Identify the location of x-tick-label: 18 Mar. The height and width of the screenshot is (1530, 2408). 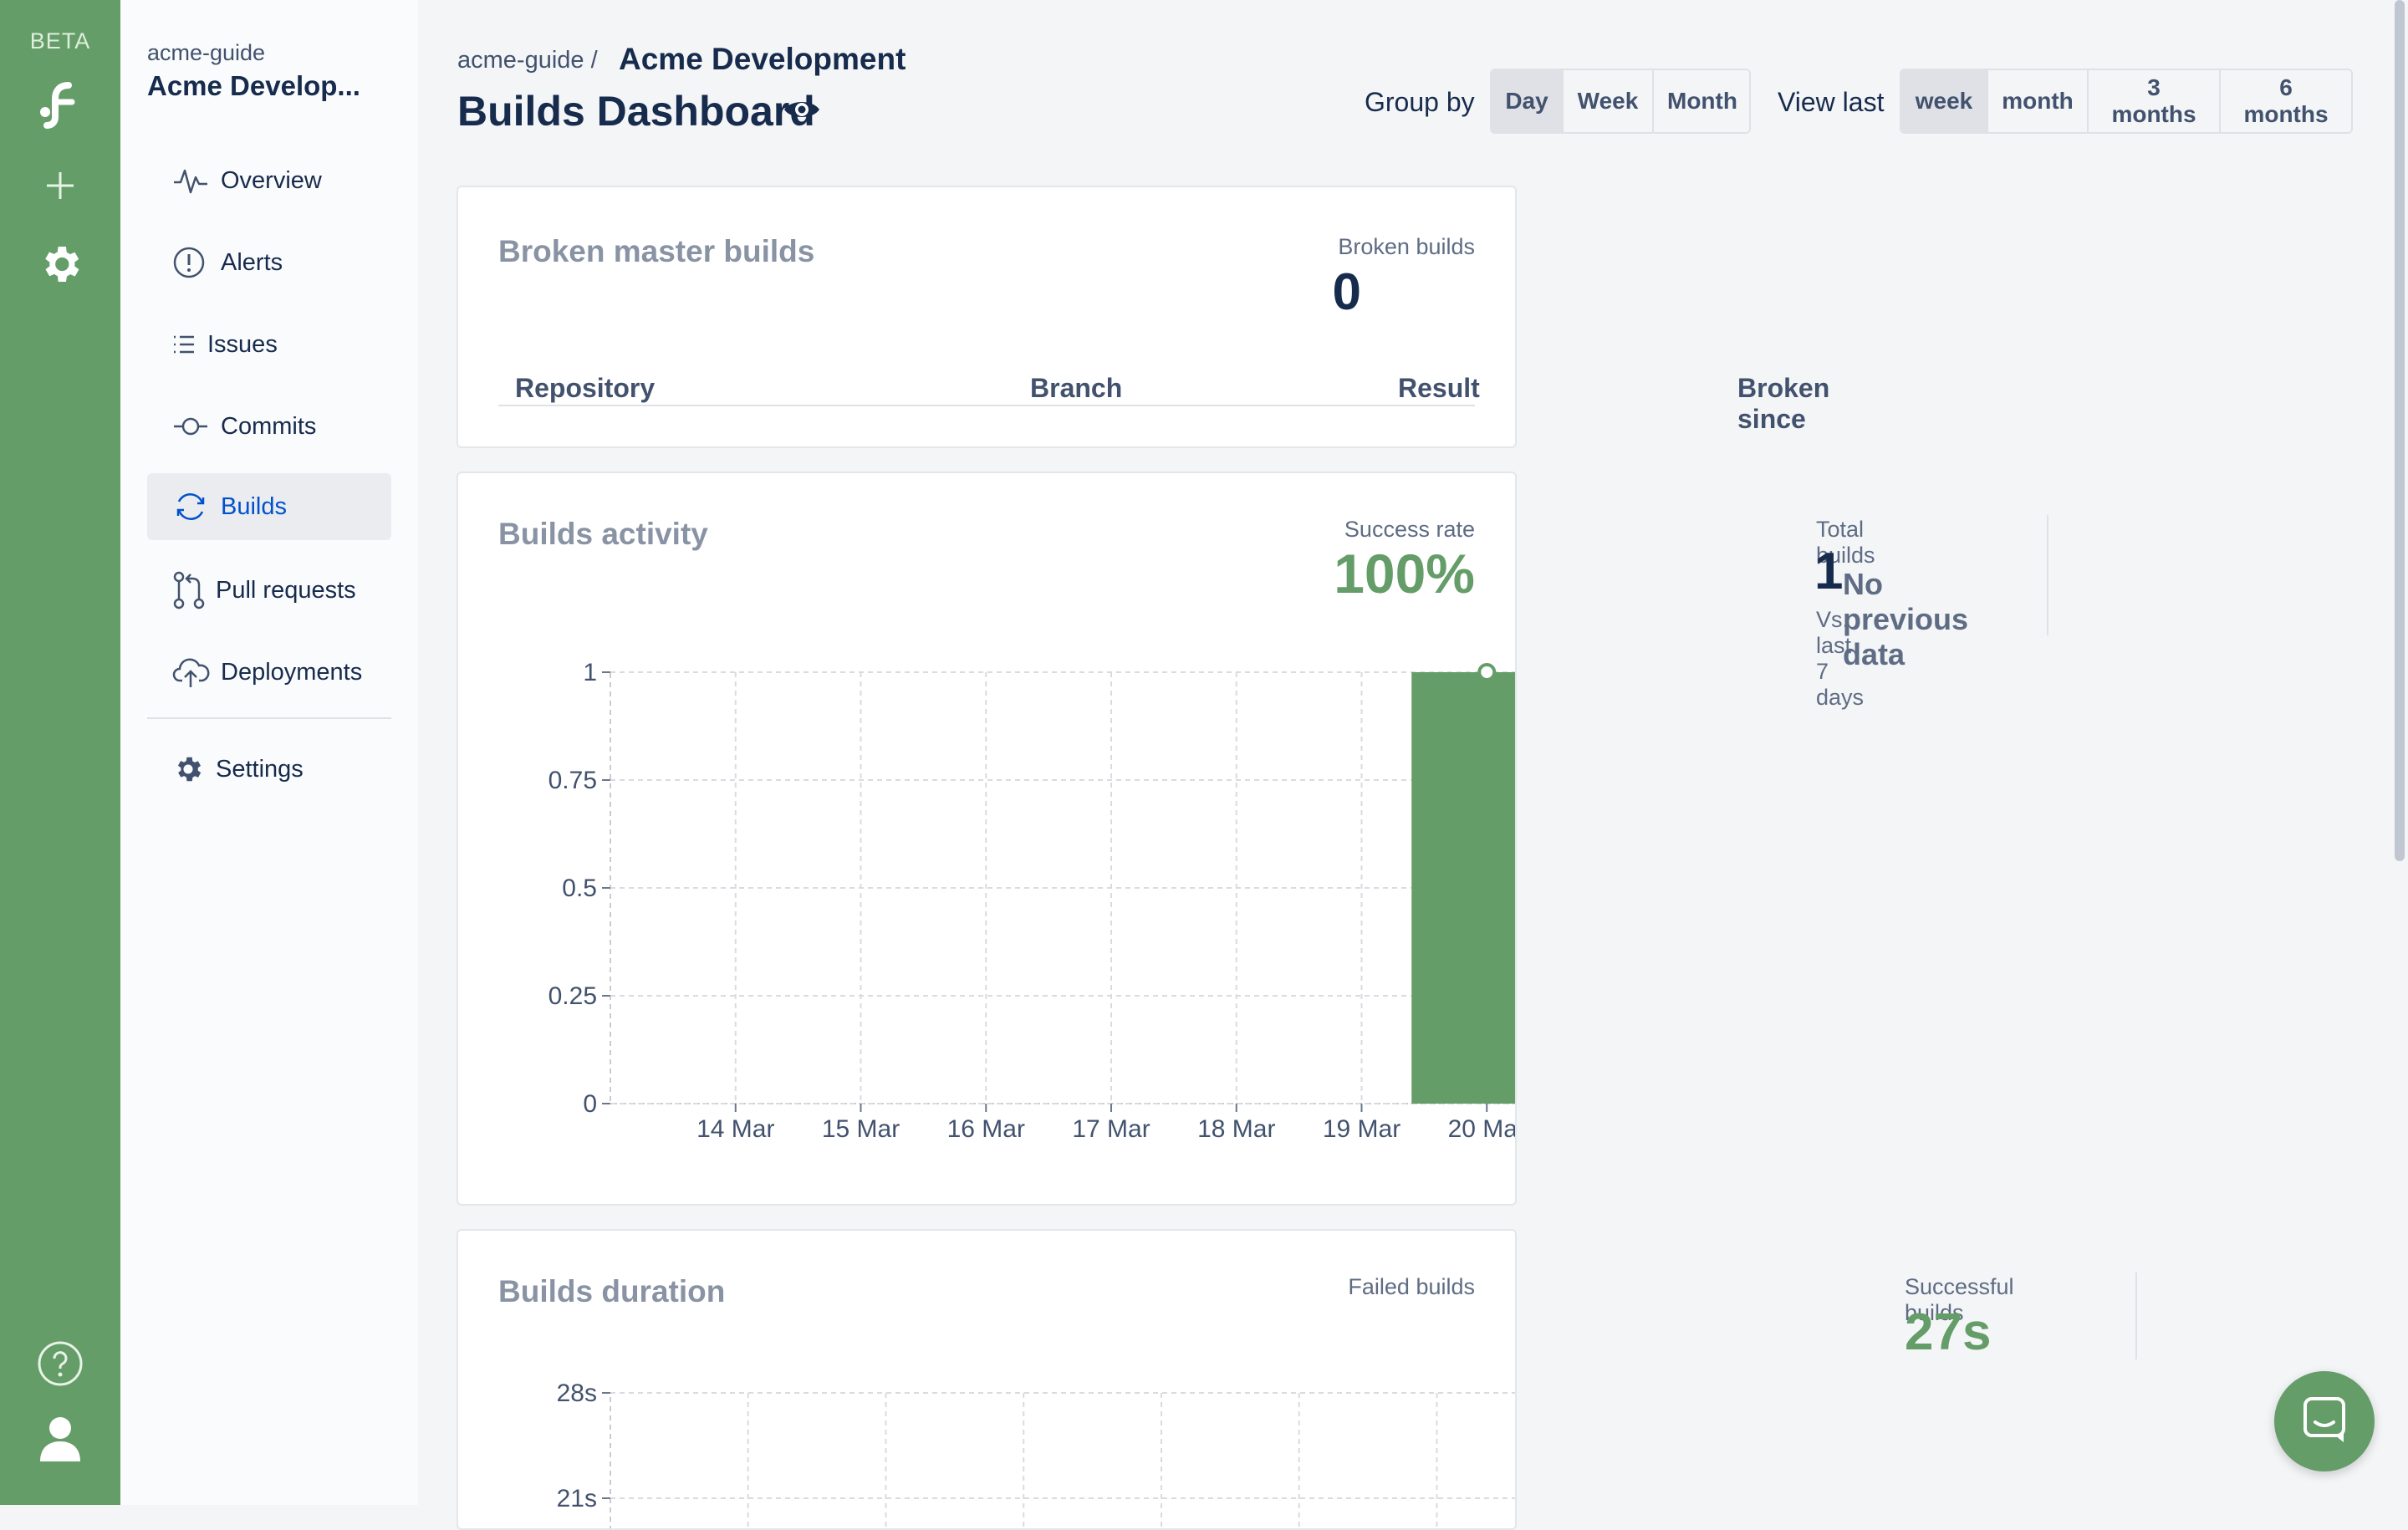
(1236, 1129).